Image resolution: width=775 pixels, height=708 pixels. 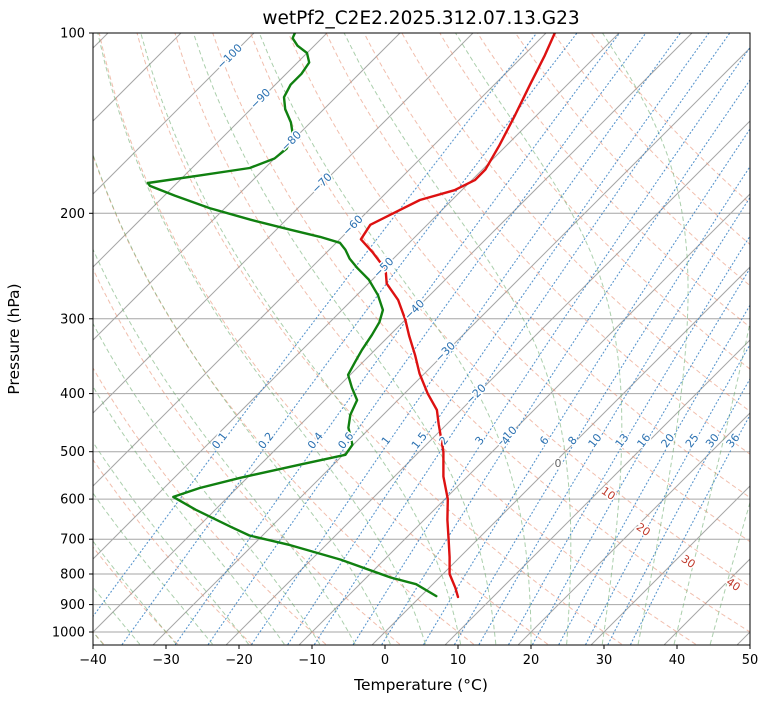 What do you see at coordinates (72, 394) in the screenshot?
I see `y-tick-label: 400` at bounding box center [72, 394].